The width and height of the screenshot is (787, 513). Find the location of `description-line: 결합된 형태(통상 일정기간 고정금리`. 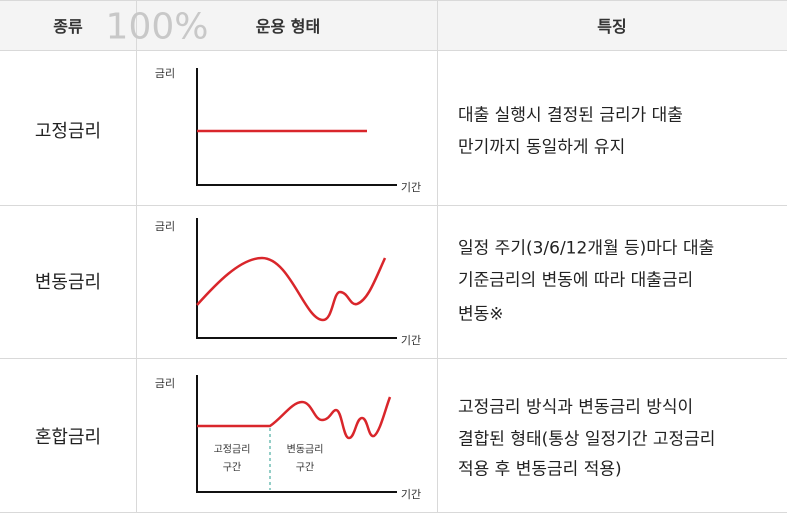

description-line: 결합된 형태(통상 일정기간 고정금리 is located at coordinates (587, 439).